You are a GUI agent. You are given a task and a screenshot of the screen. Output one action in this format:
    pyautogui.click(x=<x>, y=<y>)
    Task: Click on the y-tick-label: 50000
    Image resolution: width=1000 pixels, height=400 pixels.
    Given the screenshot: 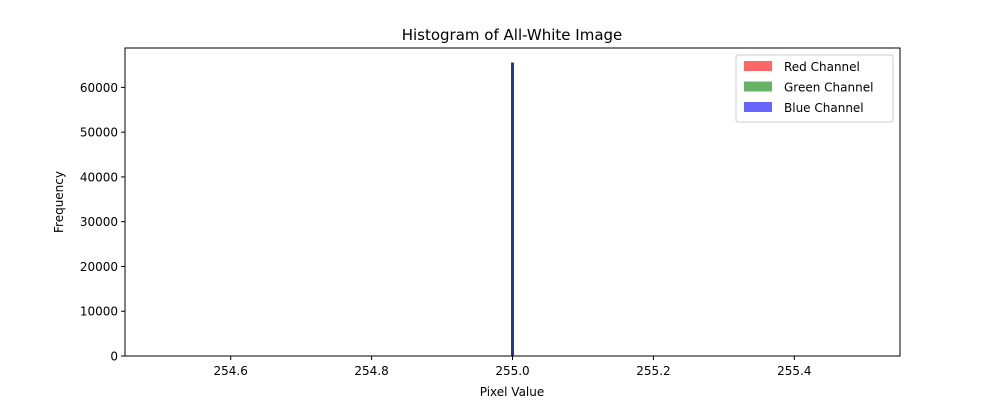 What is the action you would take?
    pyautogui.click(x=99, y=133)
    